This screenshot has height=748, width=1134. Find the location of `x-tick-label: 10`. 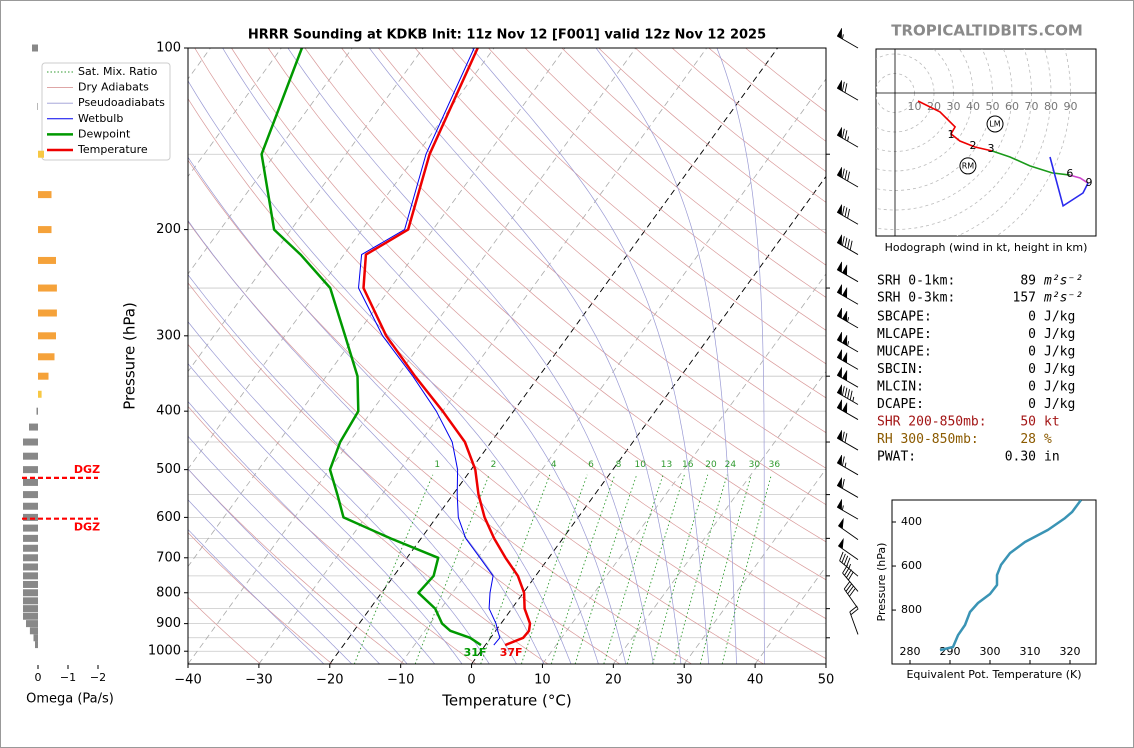

x-tick-label: 10 is located at coordinates (542, 680).